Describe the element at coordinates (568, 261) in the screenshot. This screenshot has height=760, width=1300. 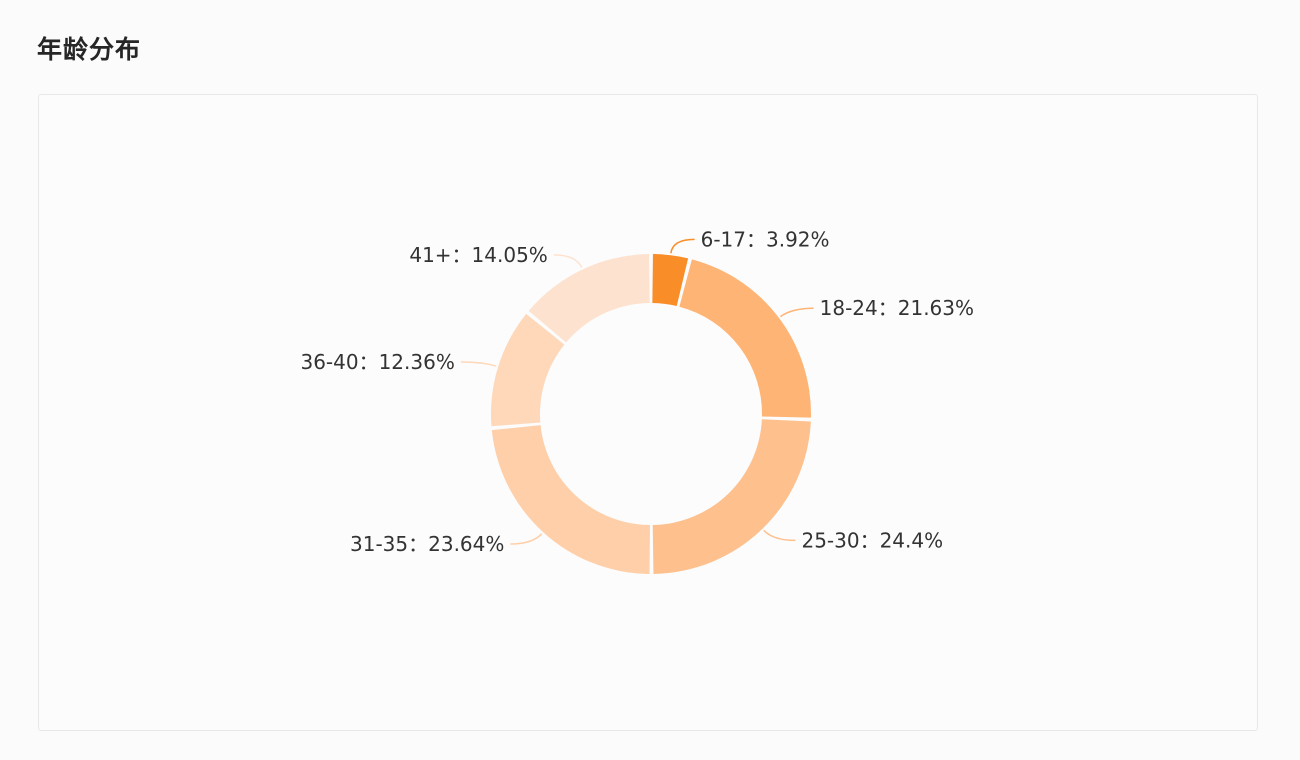
I see `leader-line-41+` at that location.